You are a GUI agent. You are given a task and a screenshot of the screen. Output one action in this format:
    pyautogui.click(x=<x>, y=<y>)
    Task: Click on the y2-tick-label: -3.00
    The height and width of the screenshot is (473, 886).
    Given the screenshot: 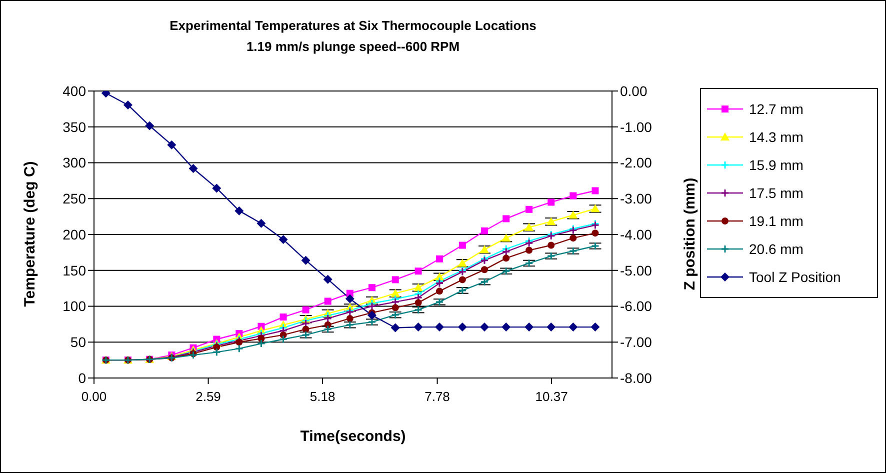 What is the action you would take?
    pyautogui.click(x=636, y=198)
    